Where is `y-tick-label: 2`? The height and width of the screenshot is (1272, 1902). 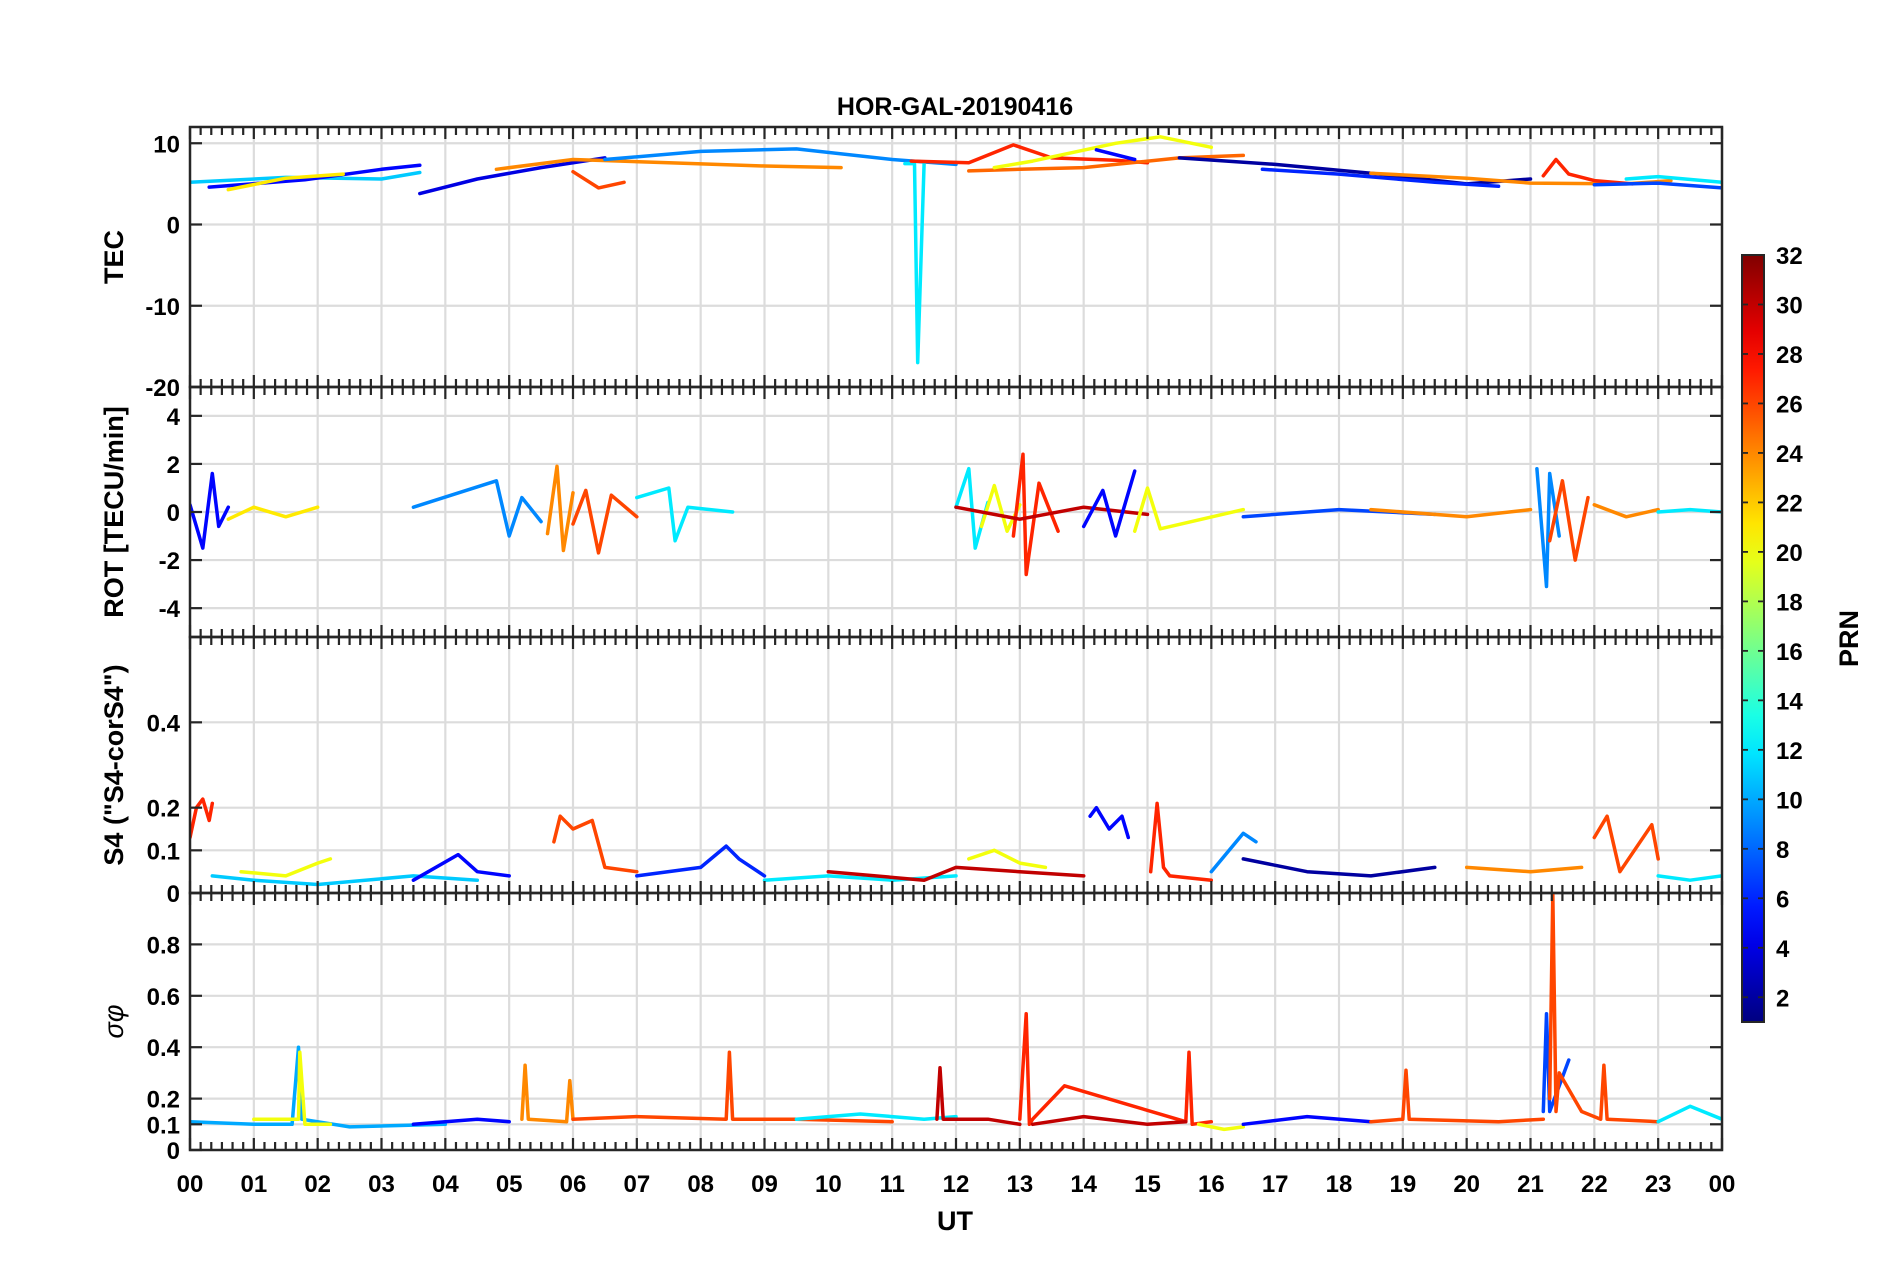 y-tick-label: 2 is located at coordinates (173, 465).